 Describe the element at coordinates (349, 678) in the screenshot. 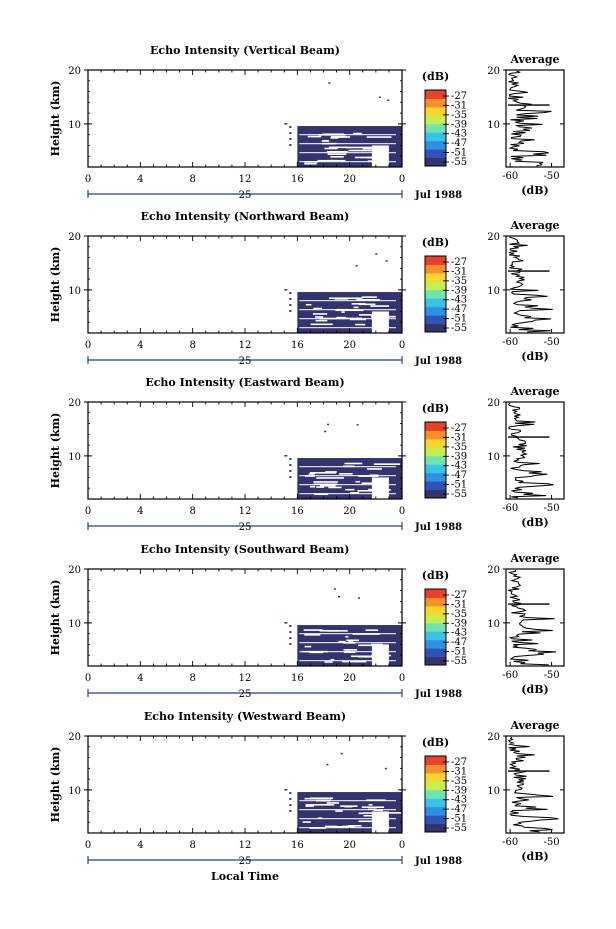

I see `x-tick-label: 20` at that location.